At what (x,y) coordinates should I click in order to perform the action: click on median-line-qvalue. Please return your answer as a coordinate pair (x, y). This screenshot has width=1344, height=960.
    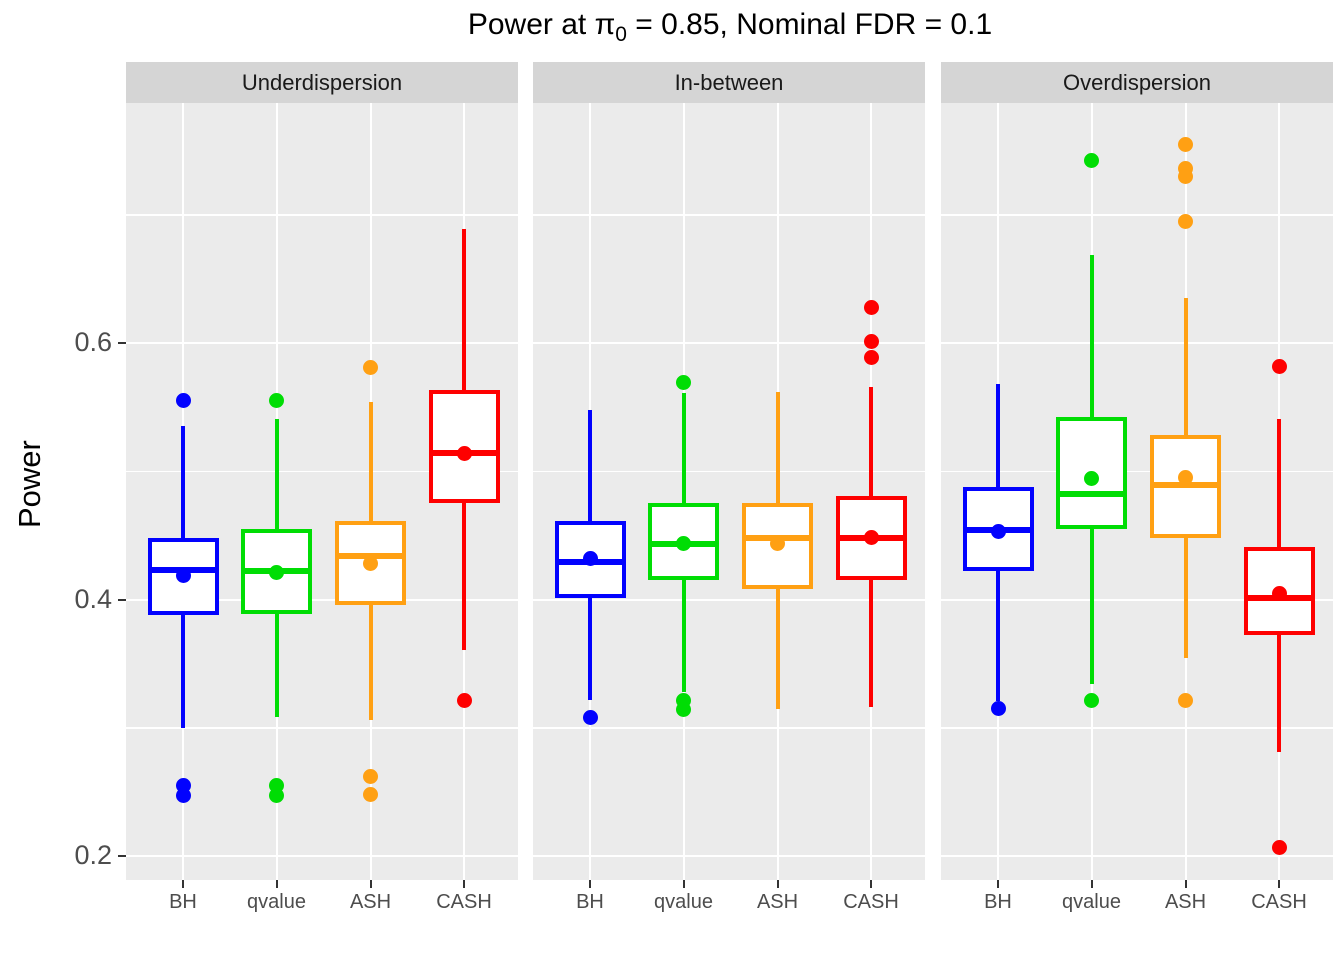
    Looking at the image, I should click on (1091, 494).